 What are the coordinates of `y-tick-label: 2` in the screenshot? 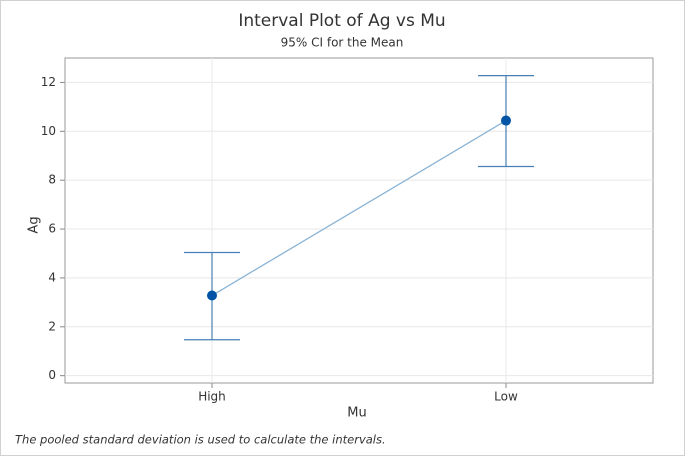 It's located at (52, 326).